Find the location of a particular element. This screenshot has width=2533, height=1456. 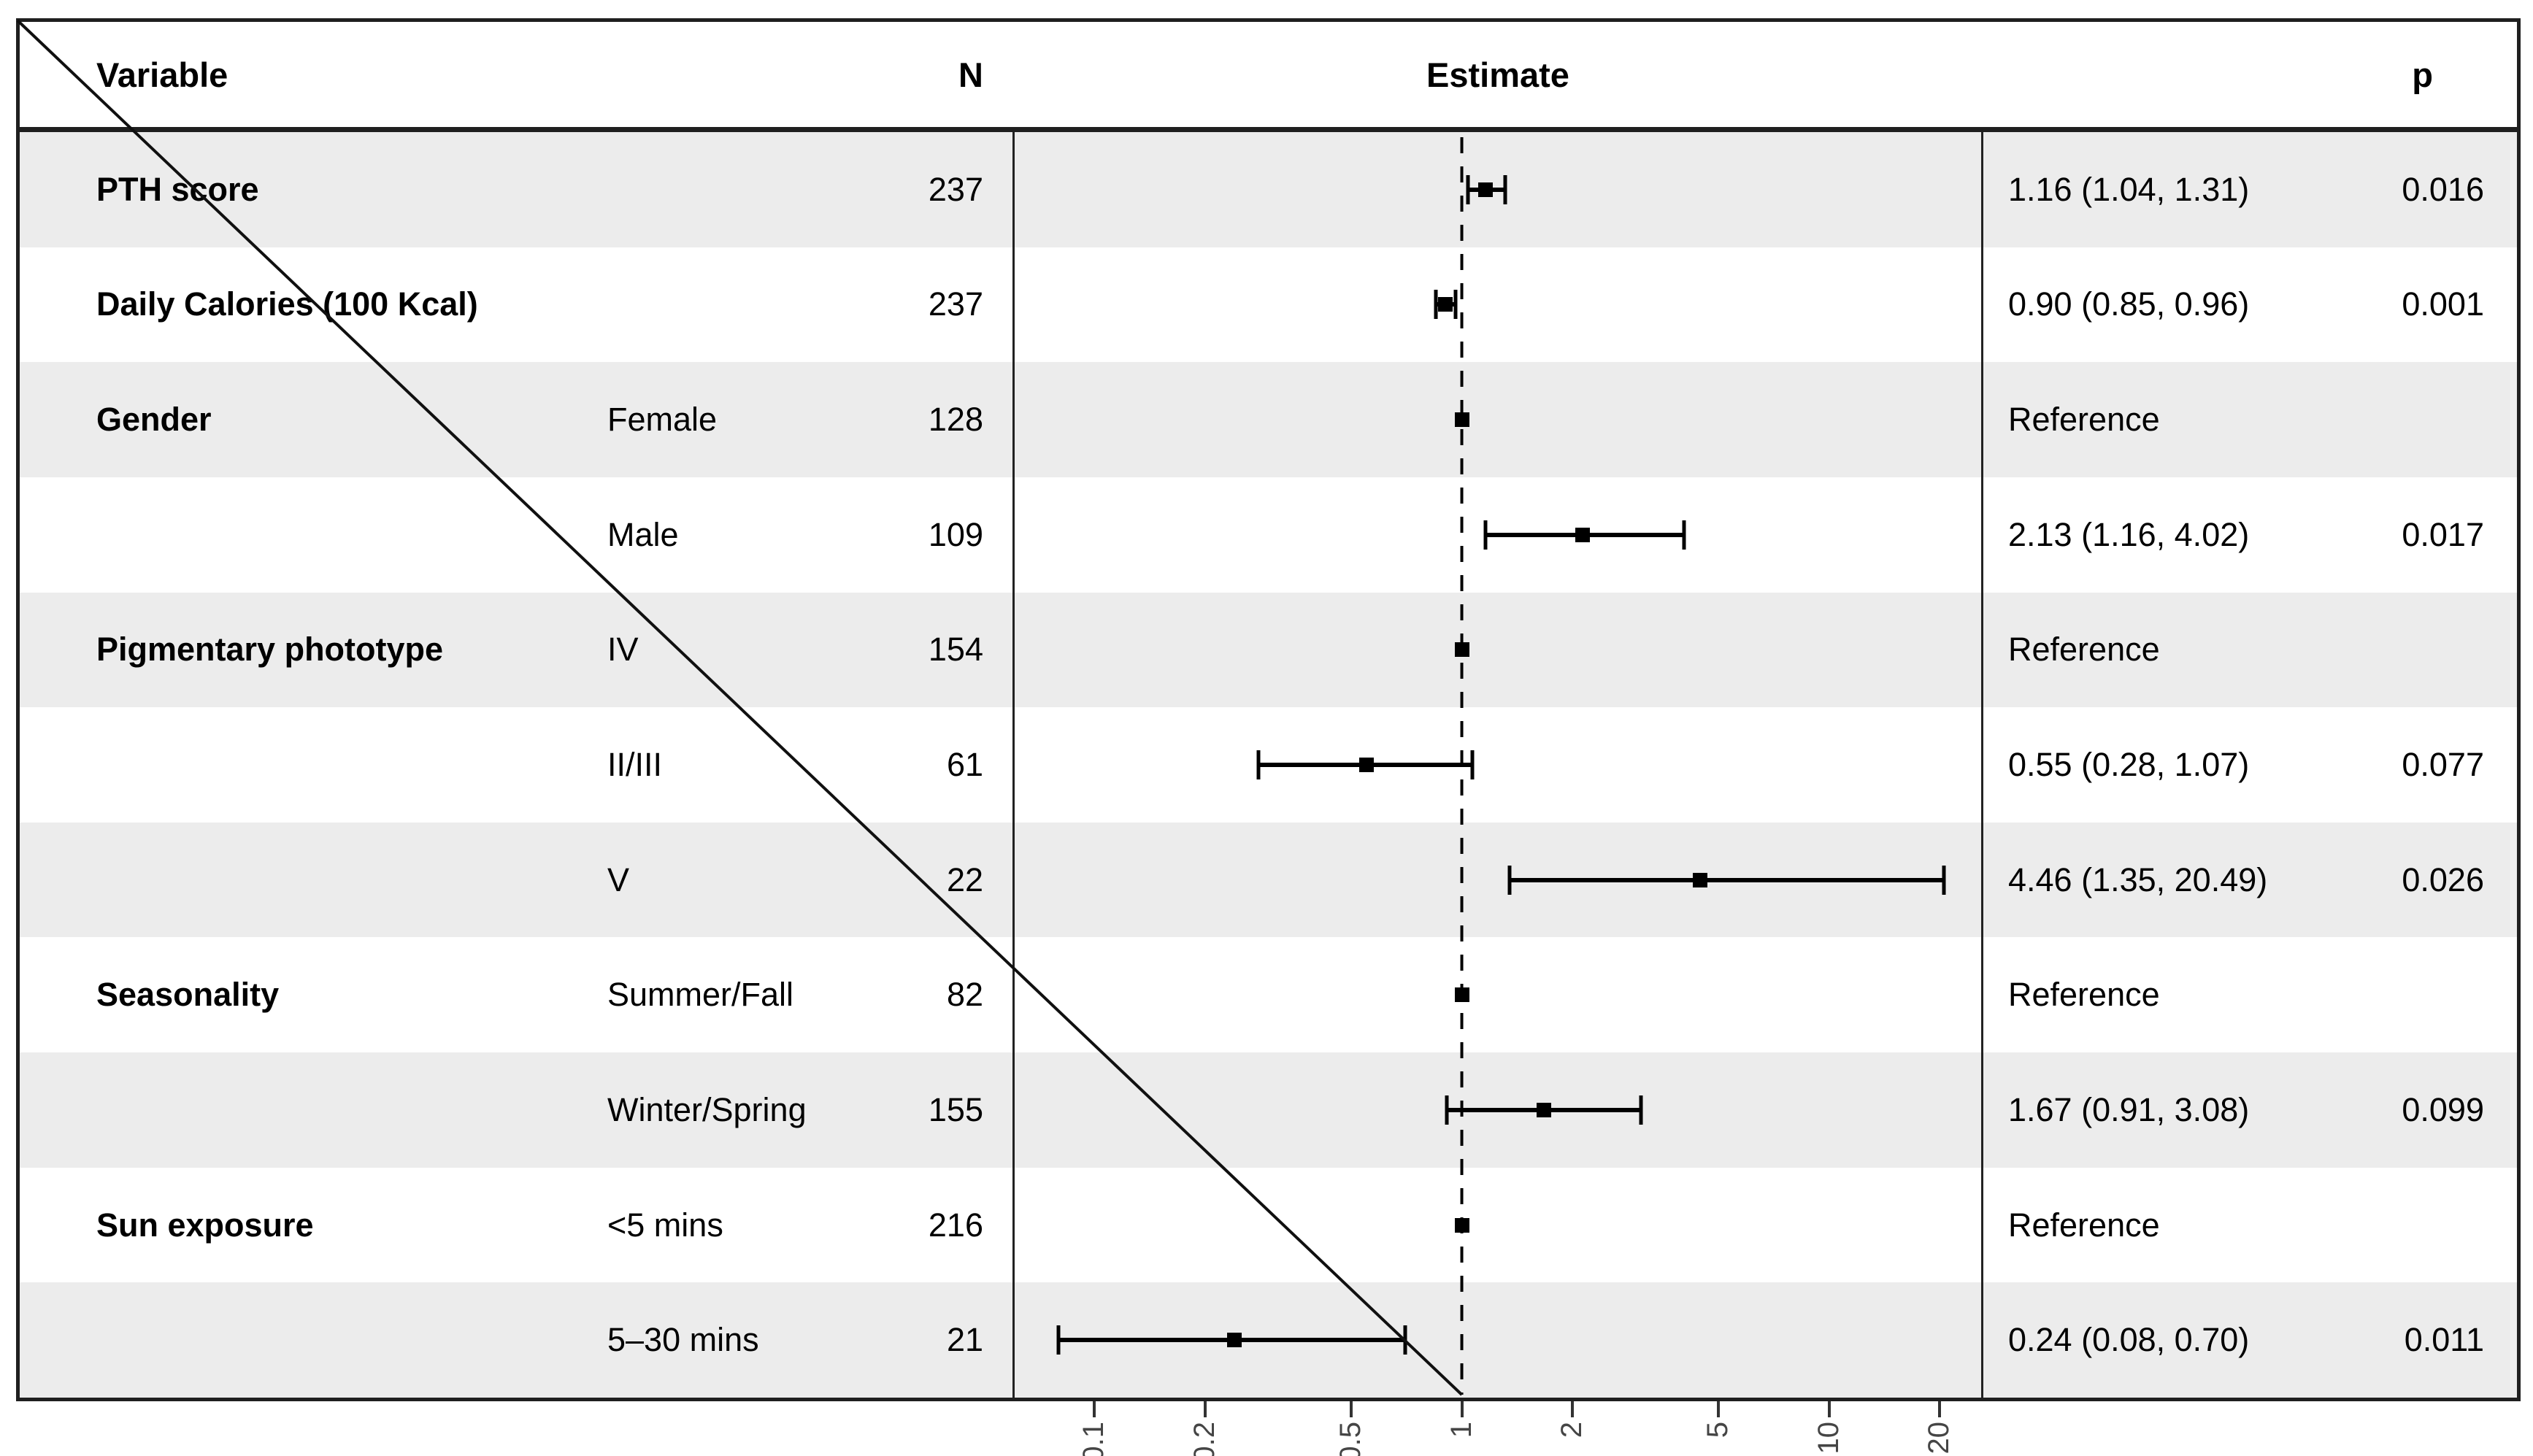

table-row: Male 109 2.13 (1.16, 4.02) 0.017 is located at coordinates (1268, 535).